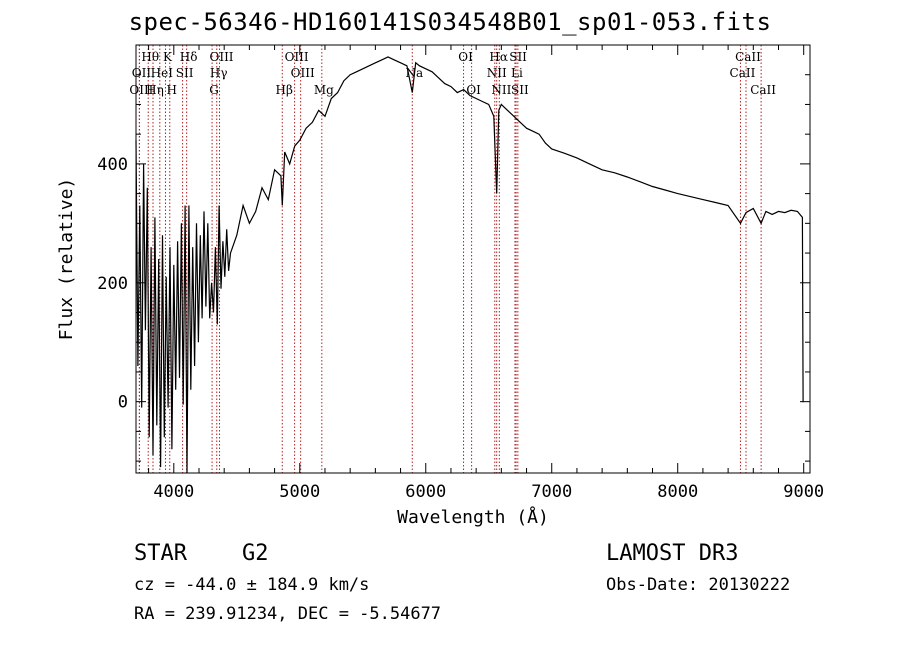 This screenshot has height=649, width=900. What do you see at coordinates (252, 585) in the screenshot?
I see `redshift-cz: cz = -44.0 ± 184.9 km/s` at bounding box center [252, 585].